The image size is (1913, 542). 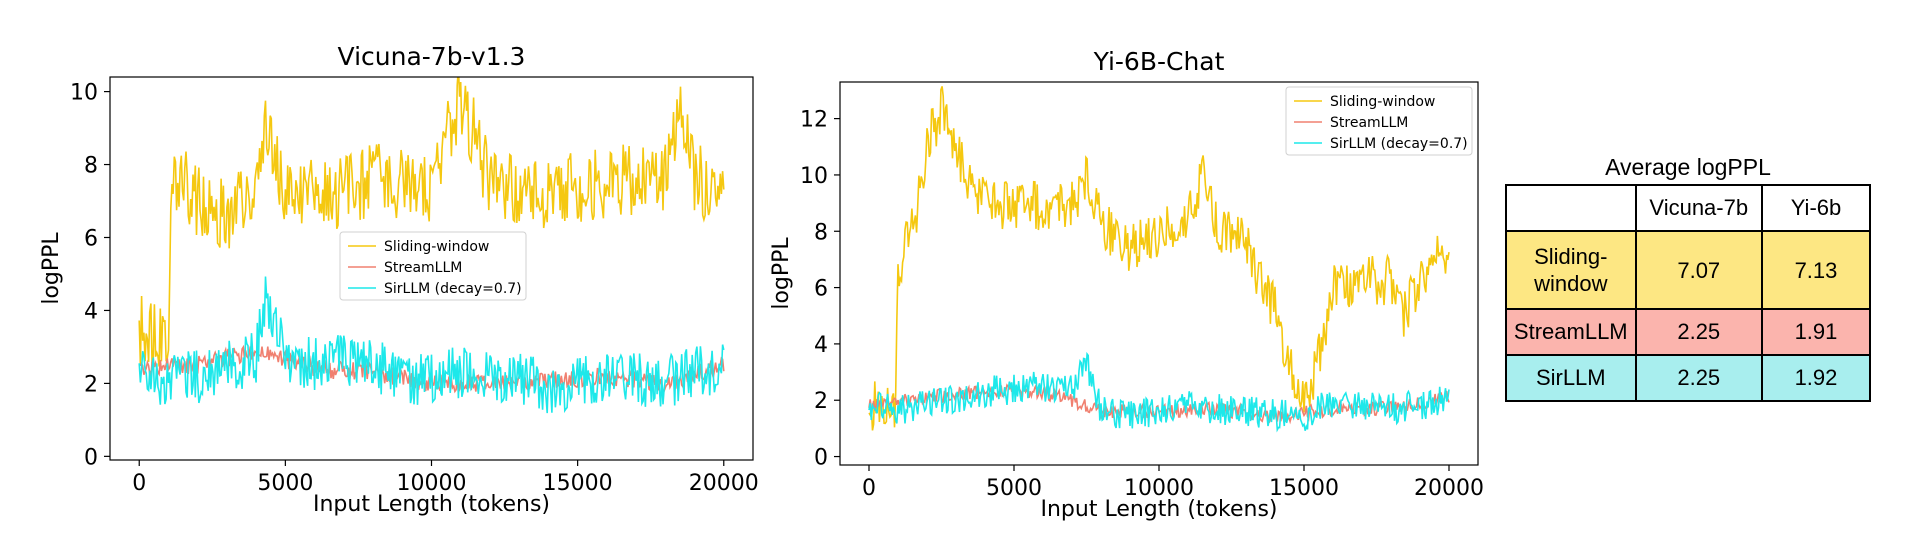 What do you see at coordinates (1816, 332) in the screenshot?
I see `cell-streamllm-yi: 1.91` at bounding box center [1816, 332].